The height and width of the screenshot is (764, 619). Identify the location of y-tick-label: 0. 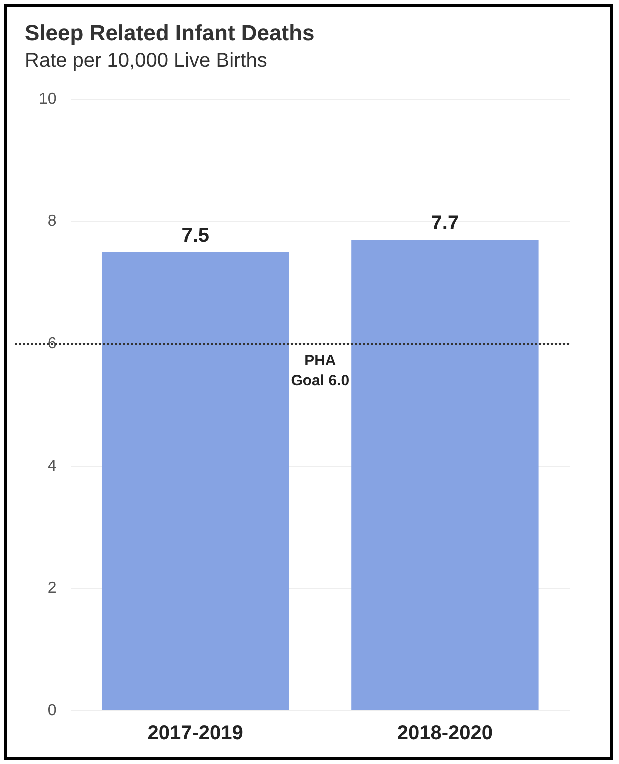
(52, 711).